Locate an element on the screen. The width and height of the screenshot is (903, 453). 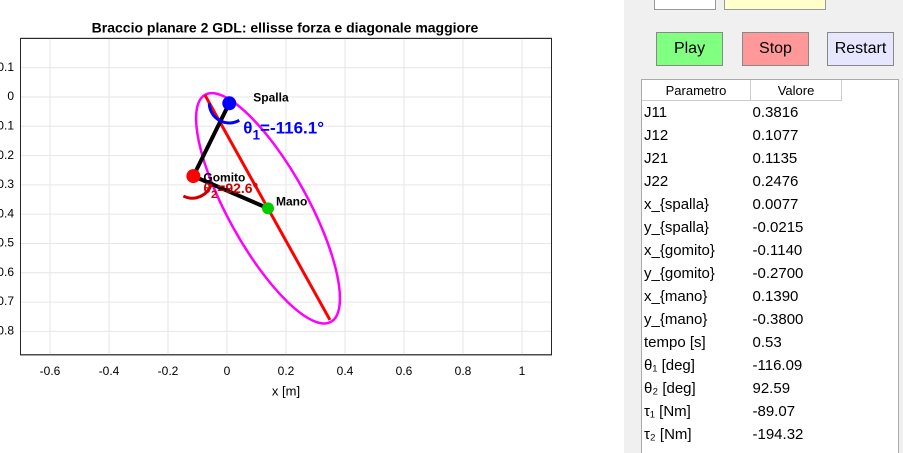
value-cell: -89.07 is located at coordinates (774, 411).